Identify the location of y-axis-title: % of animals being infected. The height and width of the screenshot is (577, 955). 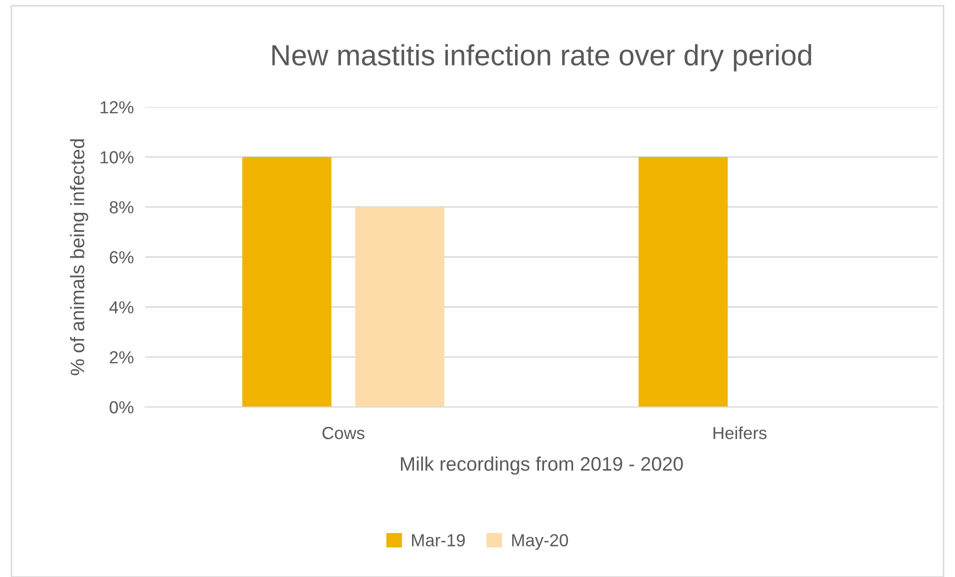
(79, 257).